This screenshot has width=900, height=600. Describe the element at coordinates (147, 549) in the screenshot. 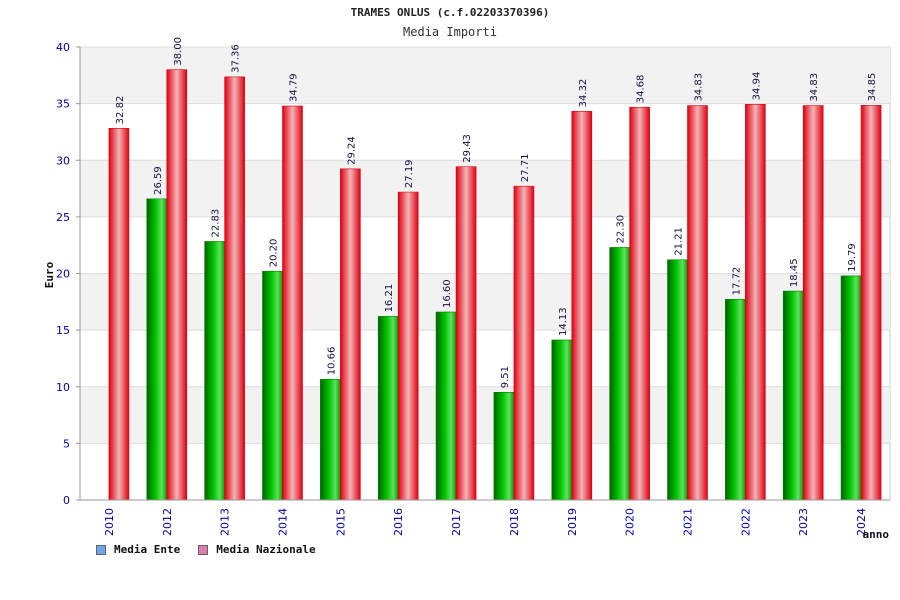

I see `legend-label: Media Ente` at that location.